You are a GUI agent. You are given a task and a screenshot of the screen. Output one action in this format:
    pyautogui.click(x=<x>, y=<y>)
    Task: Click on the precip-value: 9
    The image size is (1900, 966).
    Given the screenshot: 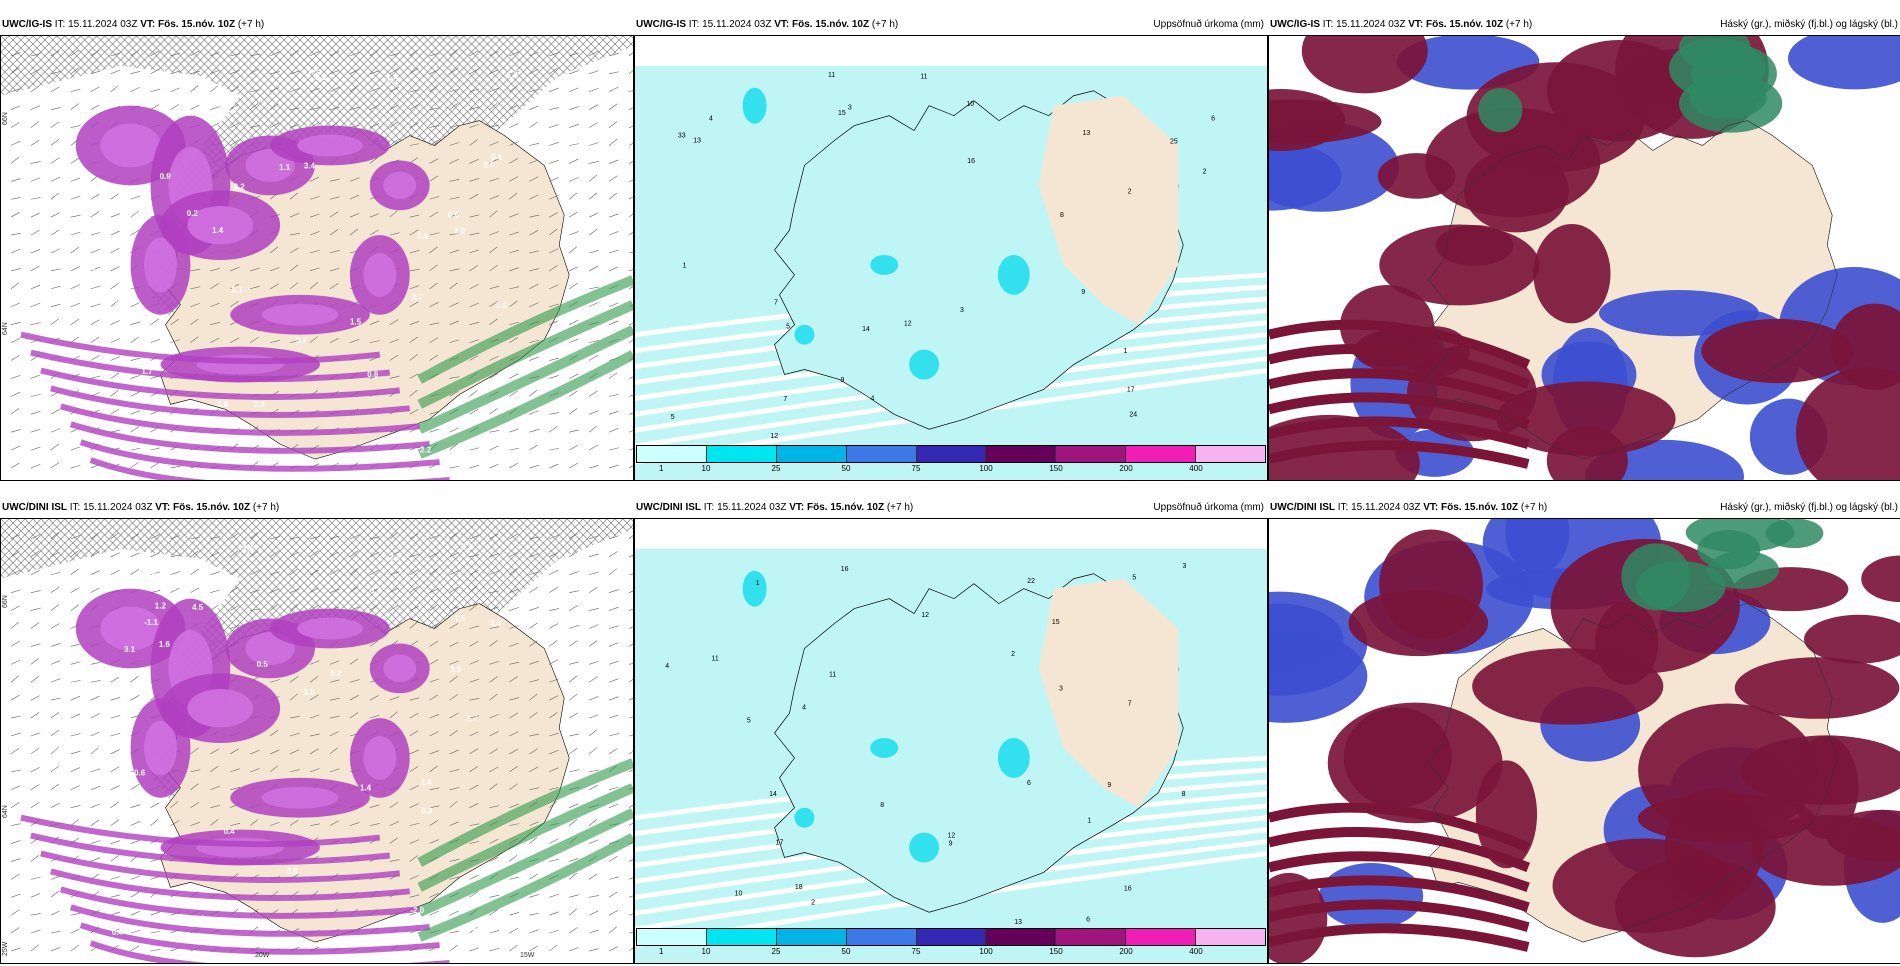 What is the action you would take?
    pyautogui.click(x=1109, y=785)
    